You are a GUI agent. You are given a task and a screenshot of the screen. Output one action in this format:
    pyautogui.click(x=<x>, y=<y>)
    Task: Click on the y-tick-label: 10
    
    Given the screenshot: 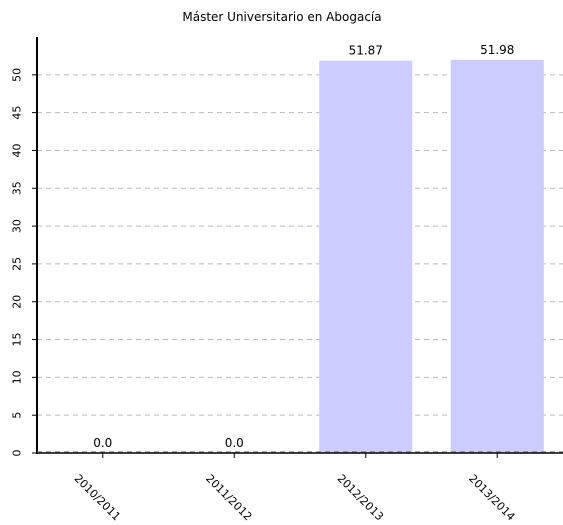 What is the action you would take?
    pyautogui.click(x=17, y=377)
    